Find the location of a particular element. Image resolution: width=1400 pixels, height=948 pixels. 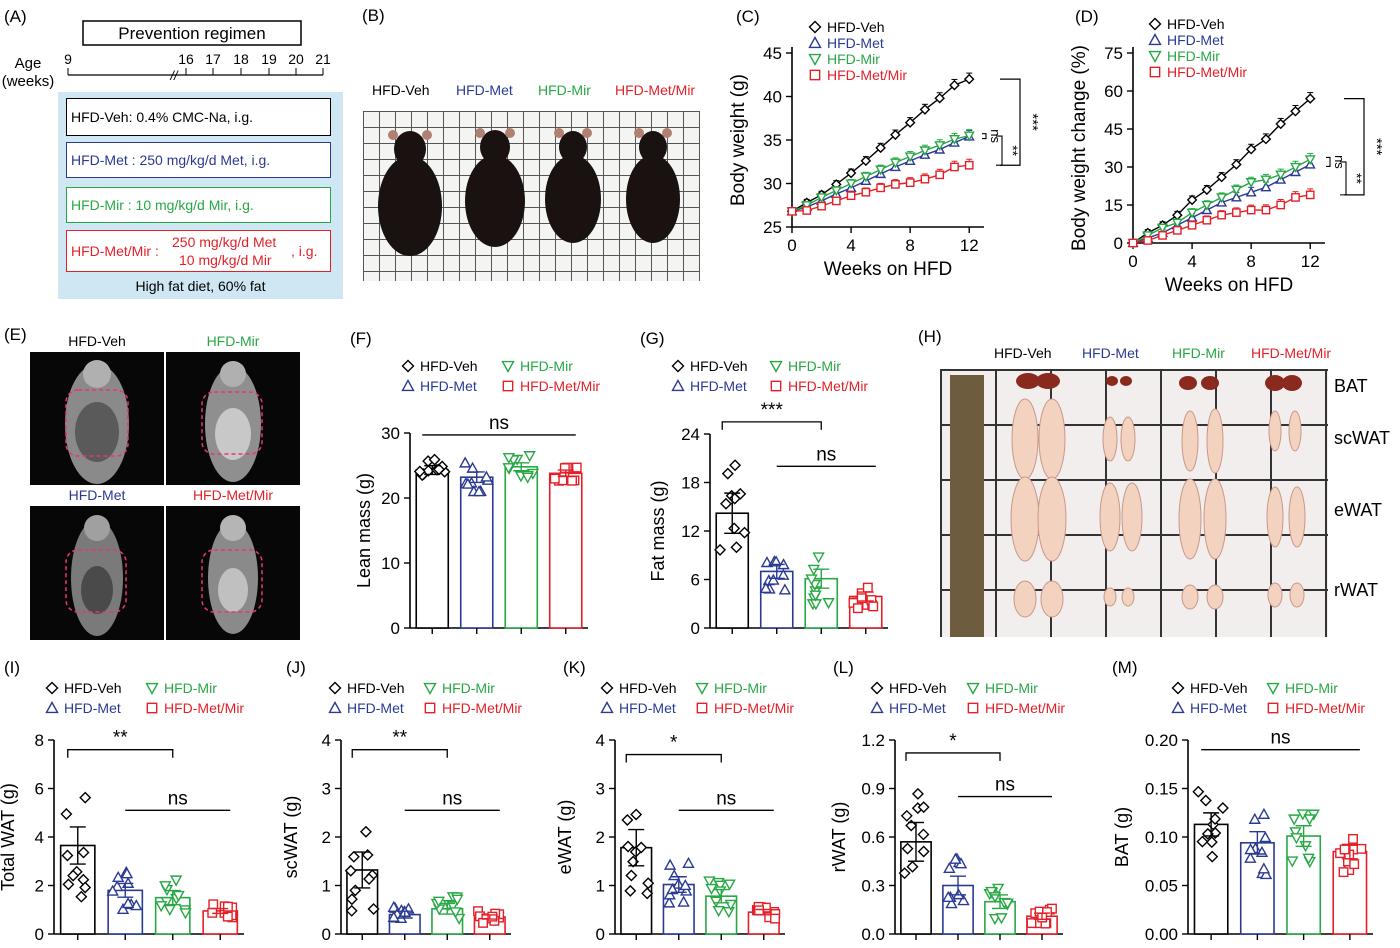

sig-label: ns is located at coordinates (1005, 785).